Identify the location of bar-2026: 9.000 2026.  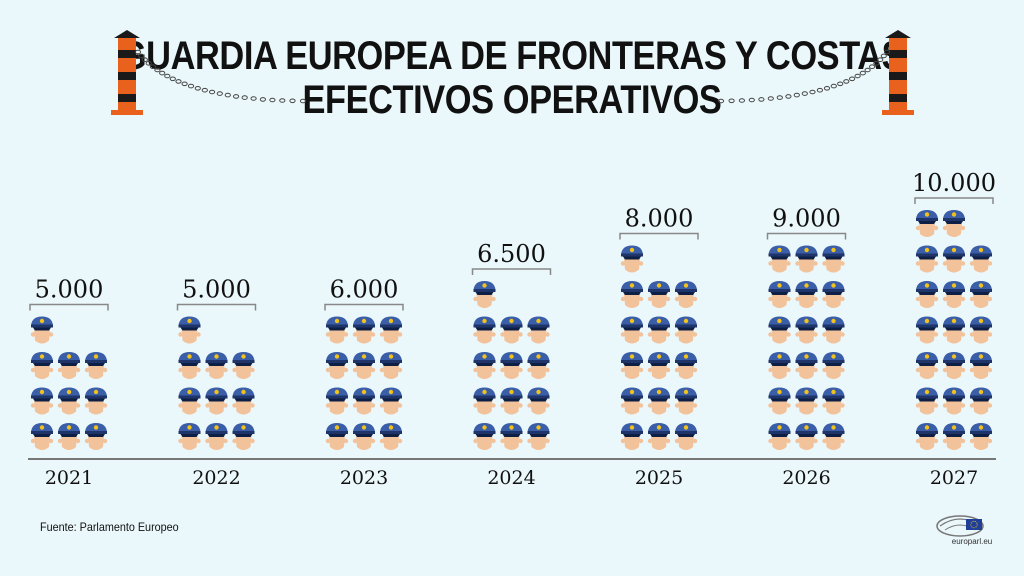
(806, 347).